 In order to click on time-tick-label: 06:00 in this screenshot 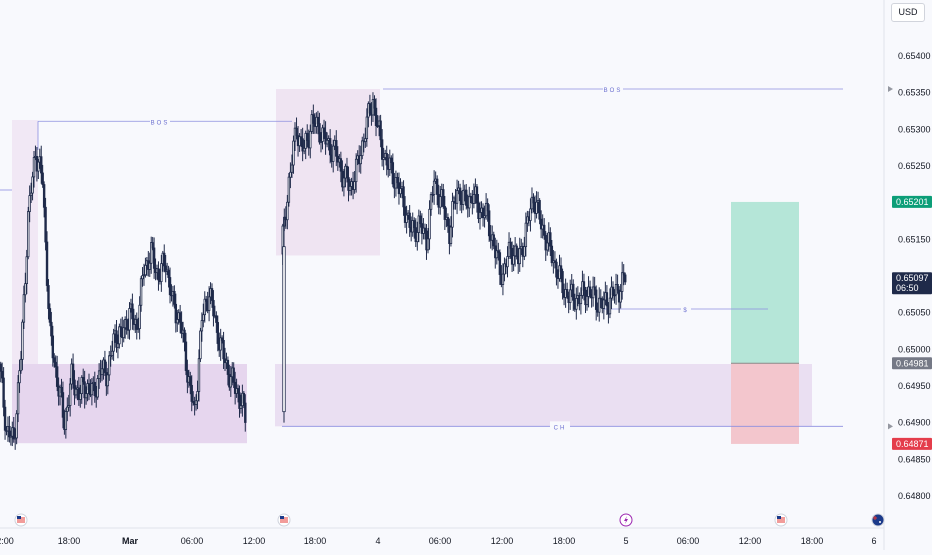, I will do `click(192, 541)`.